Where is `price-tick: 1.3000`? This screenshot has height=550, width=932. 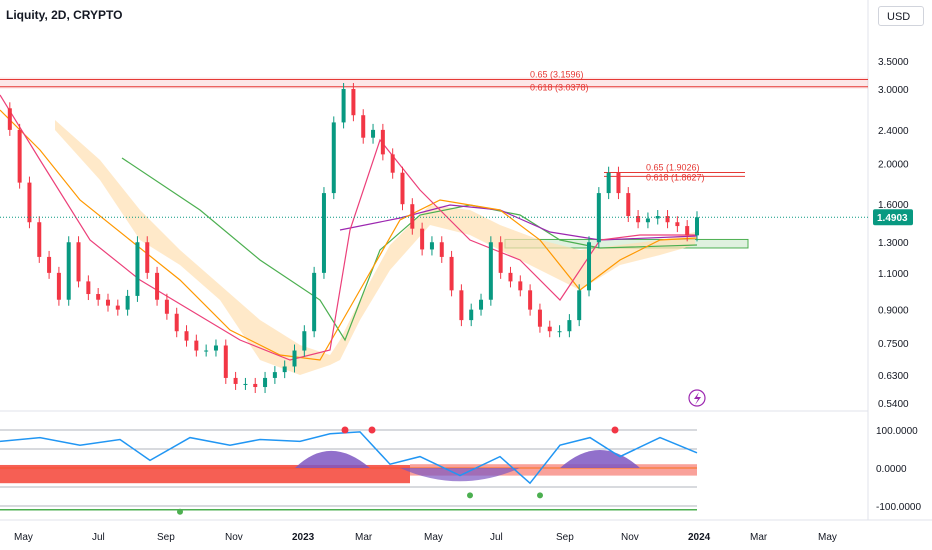 price-tick: 1.3000 is located at coordinates (893, 243).